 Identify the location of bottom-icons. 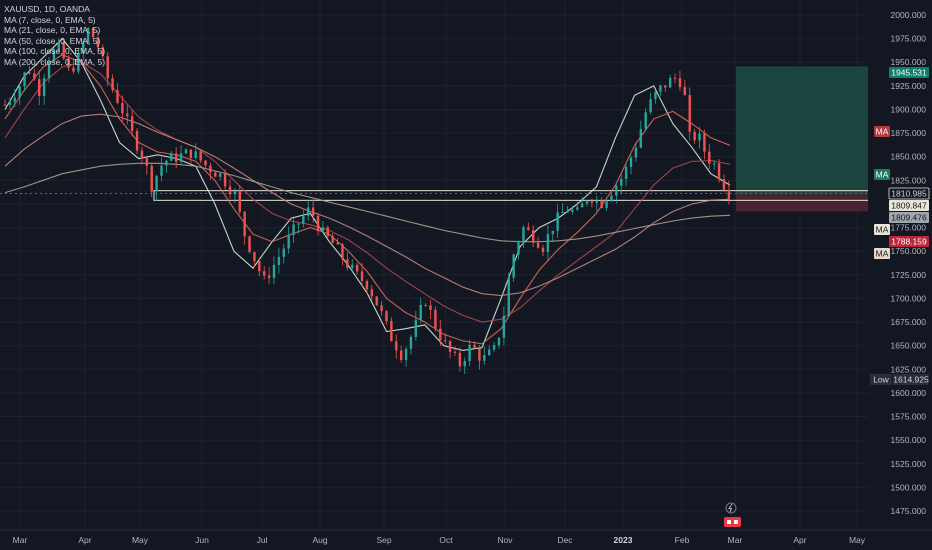
(732, 514).